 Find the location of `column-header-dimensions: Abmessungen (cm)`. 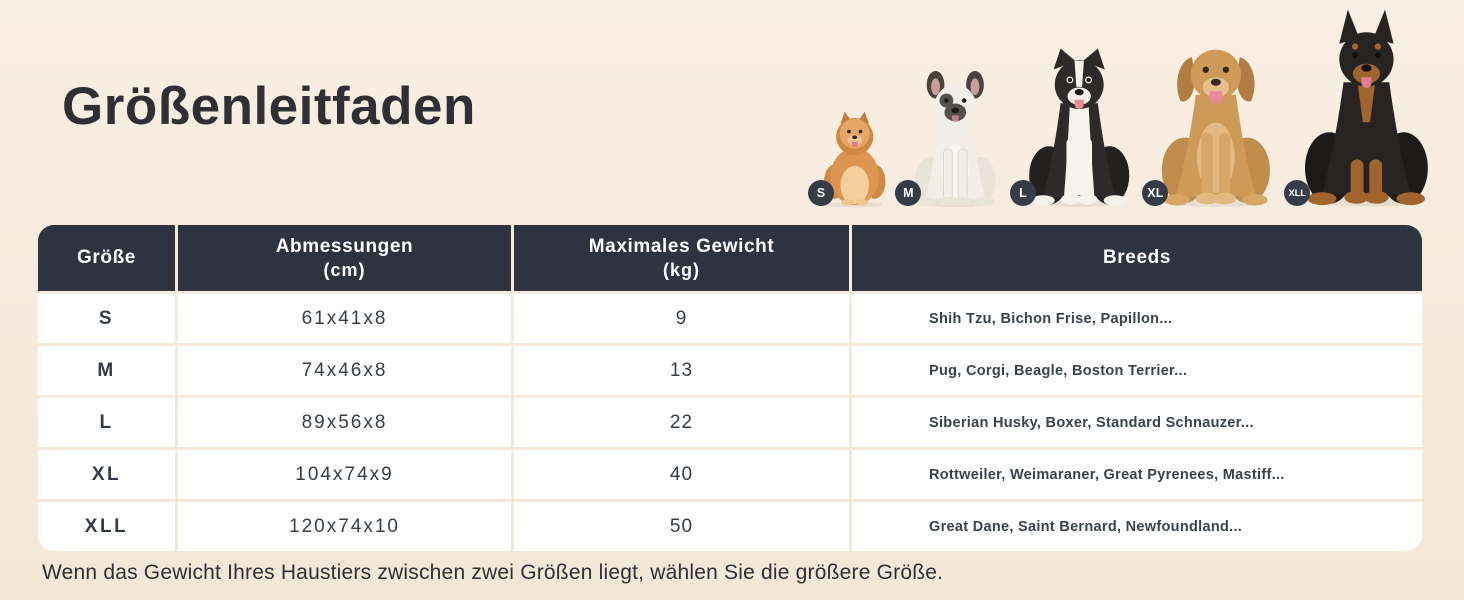

column-header-dimensions: Abmessungen (cm) is located at coordinates (344, 258).